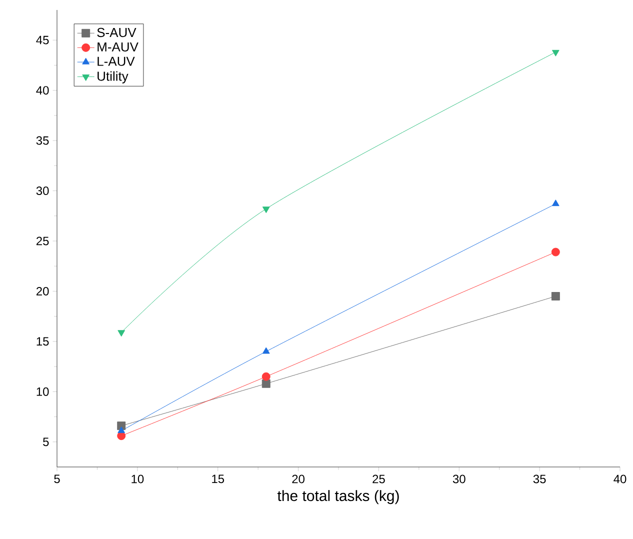 This screenshot has height=539, width=633. I want to click on x-tick-label: 25, so click(378, 479).